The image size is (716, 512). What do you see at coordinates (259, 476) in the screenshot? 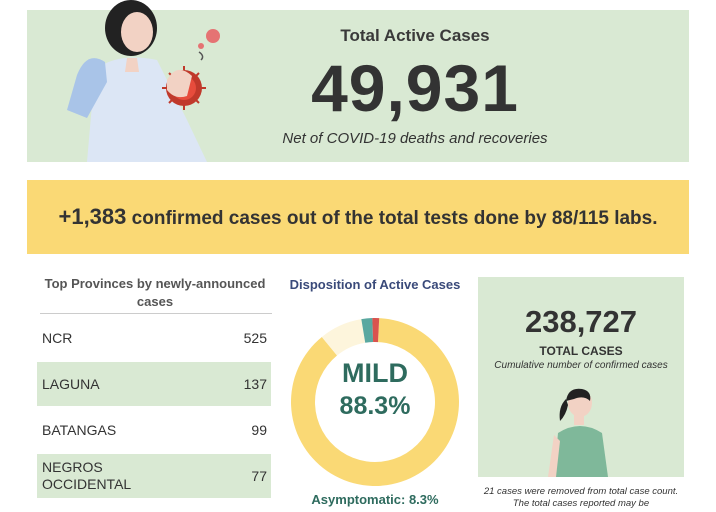
I see `province-value: 77` at bounding box center [259, 476].